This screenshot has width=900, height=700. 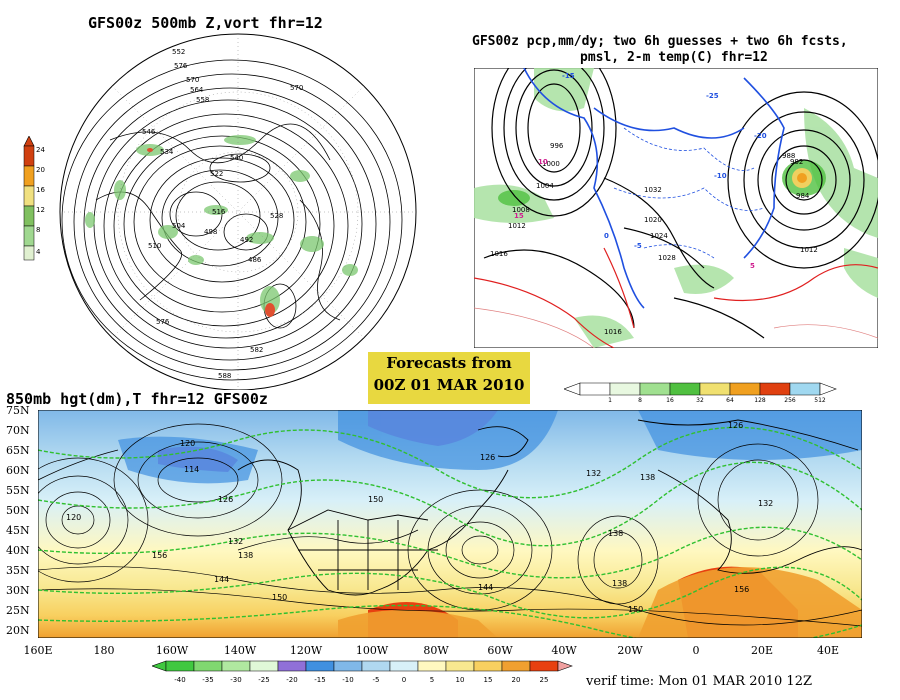 What do you see at coordinates (18, 630) in the screenshot?
I see `lat-label: 20N` at bounding box center [18, 630].